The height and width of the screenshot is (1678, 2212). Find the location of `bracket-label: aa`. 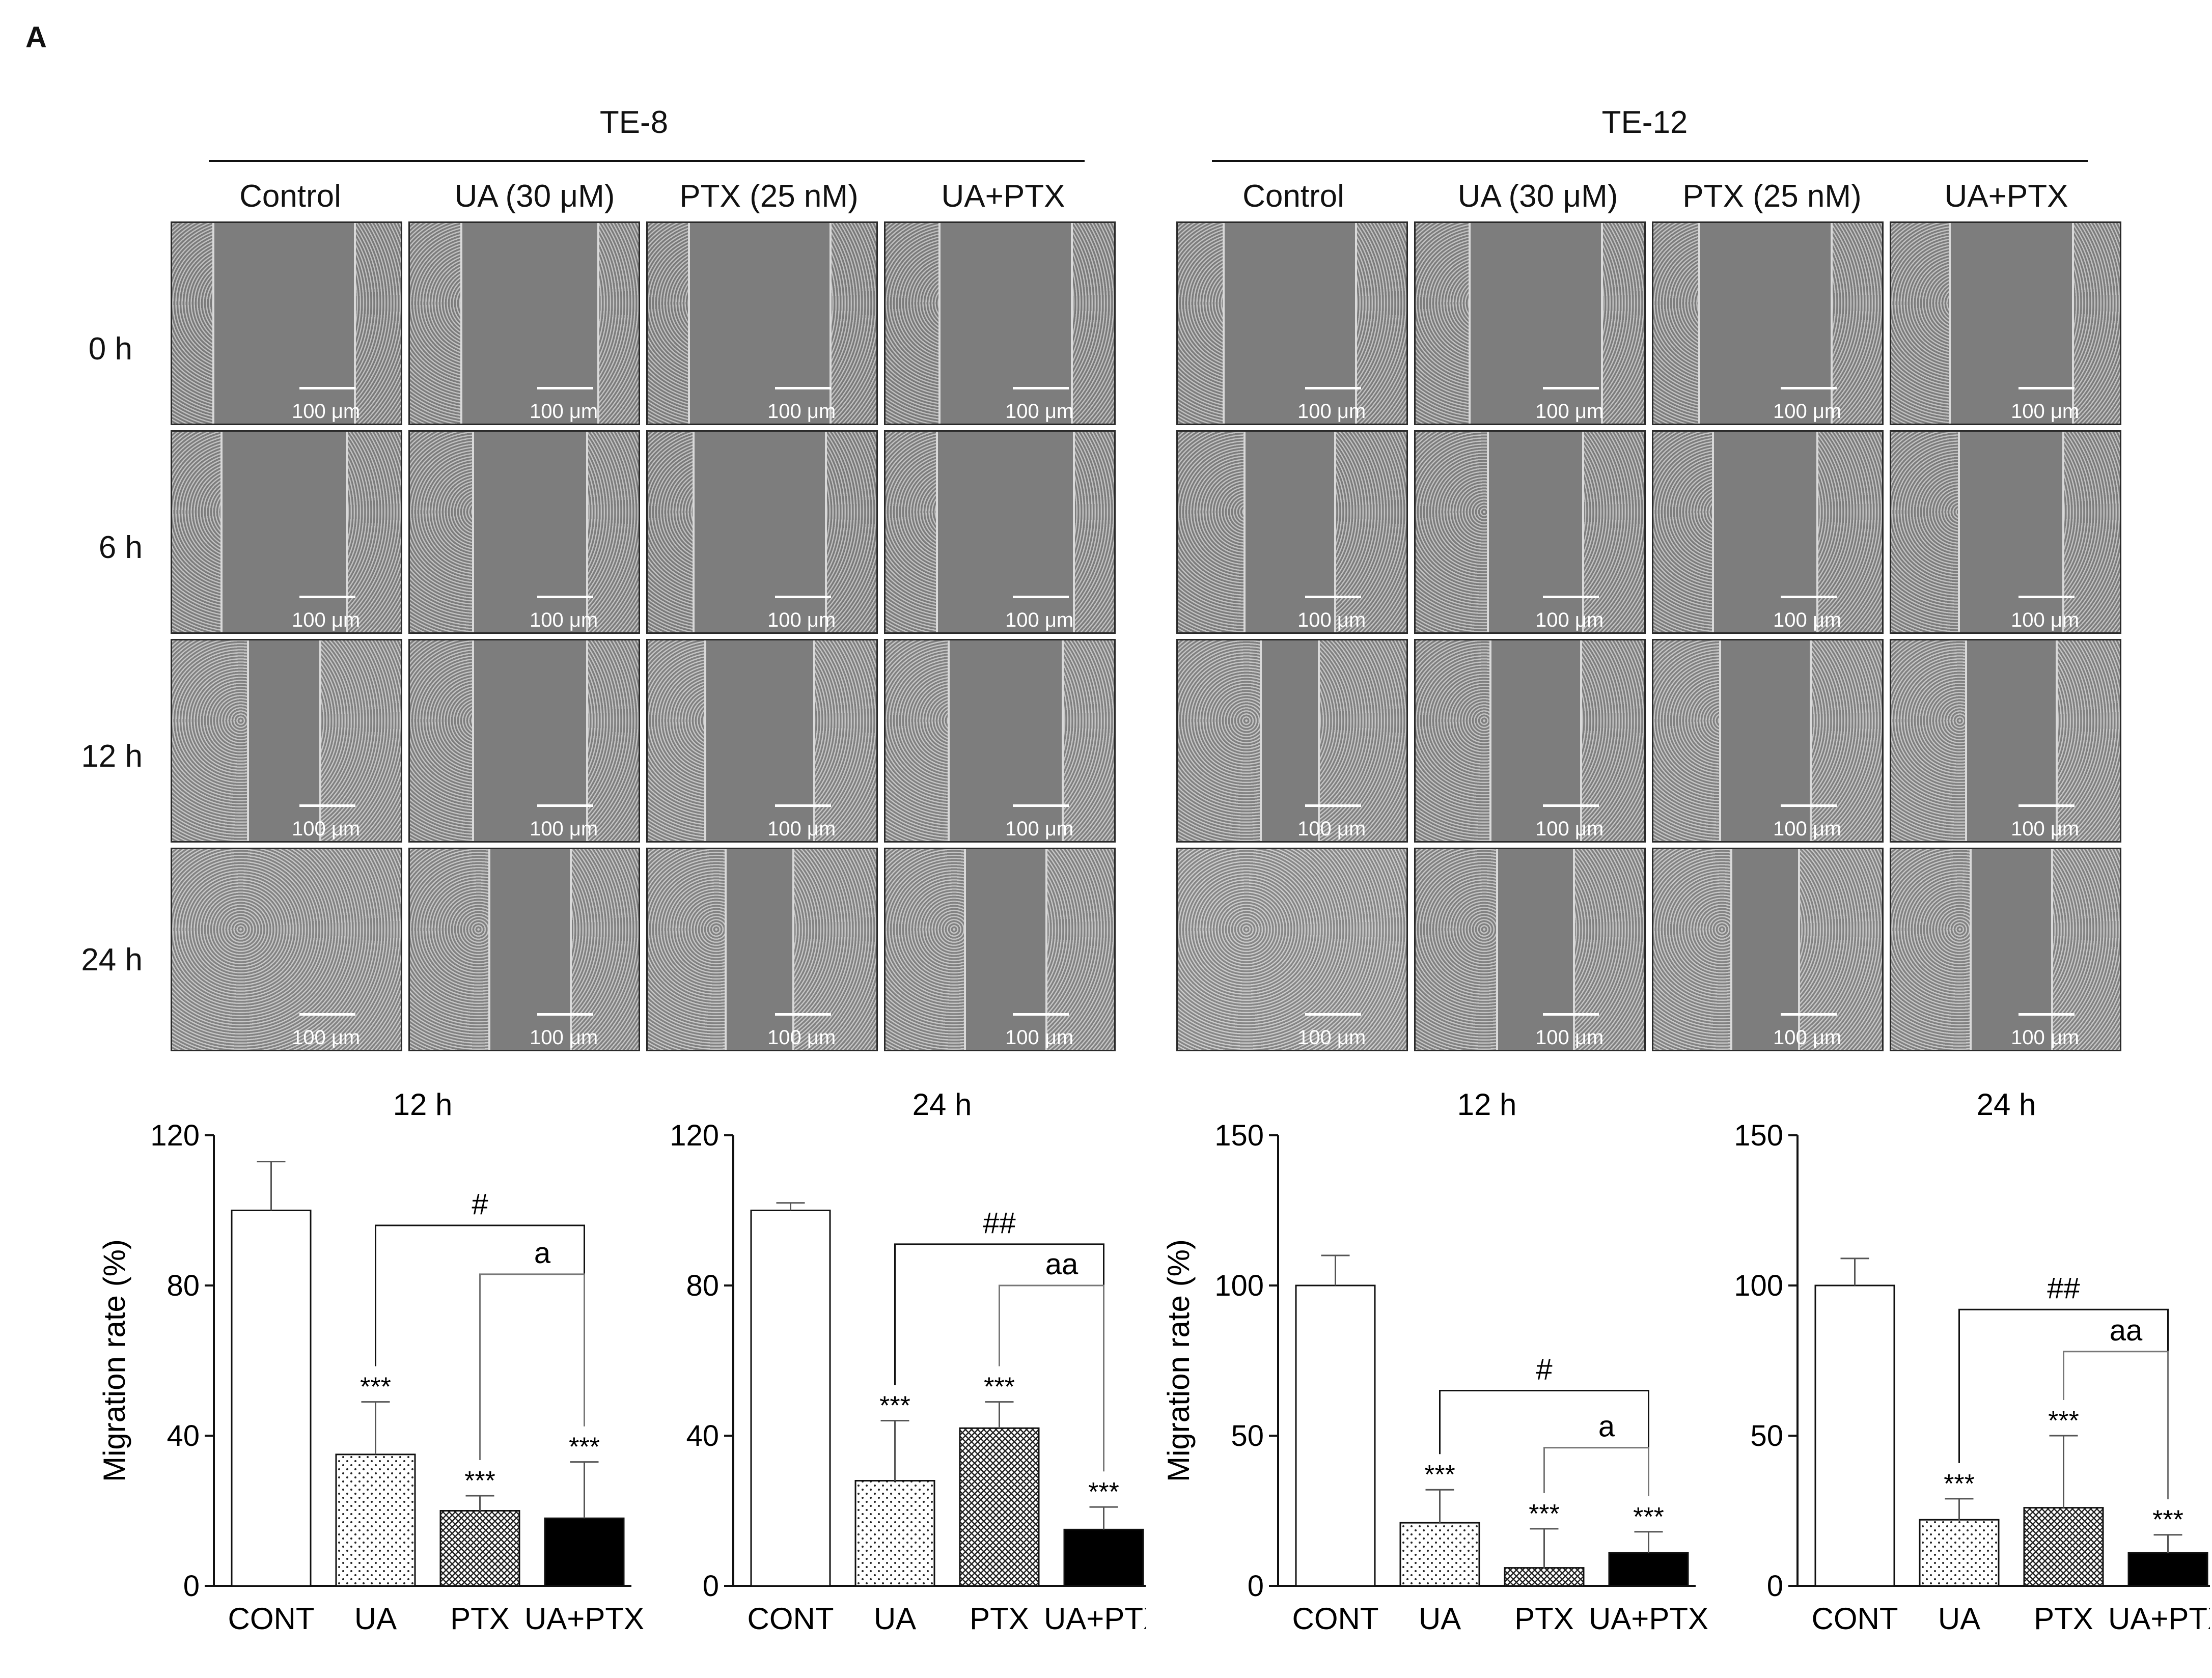

bracket-label: aa is located at coordinates (2126, 1330).